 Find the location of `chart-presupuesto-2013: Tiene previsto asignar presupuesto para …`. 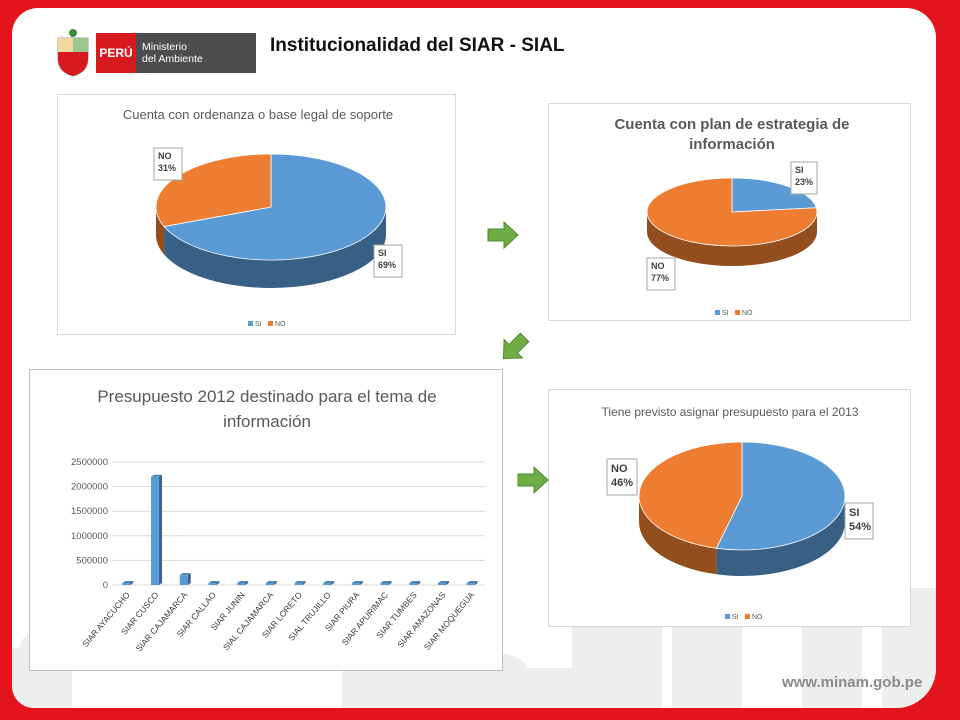

chart-presupuesto-2013: Tiene previsto asignar presupuesto para … is located at coordinates (737, 513).